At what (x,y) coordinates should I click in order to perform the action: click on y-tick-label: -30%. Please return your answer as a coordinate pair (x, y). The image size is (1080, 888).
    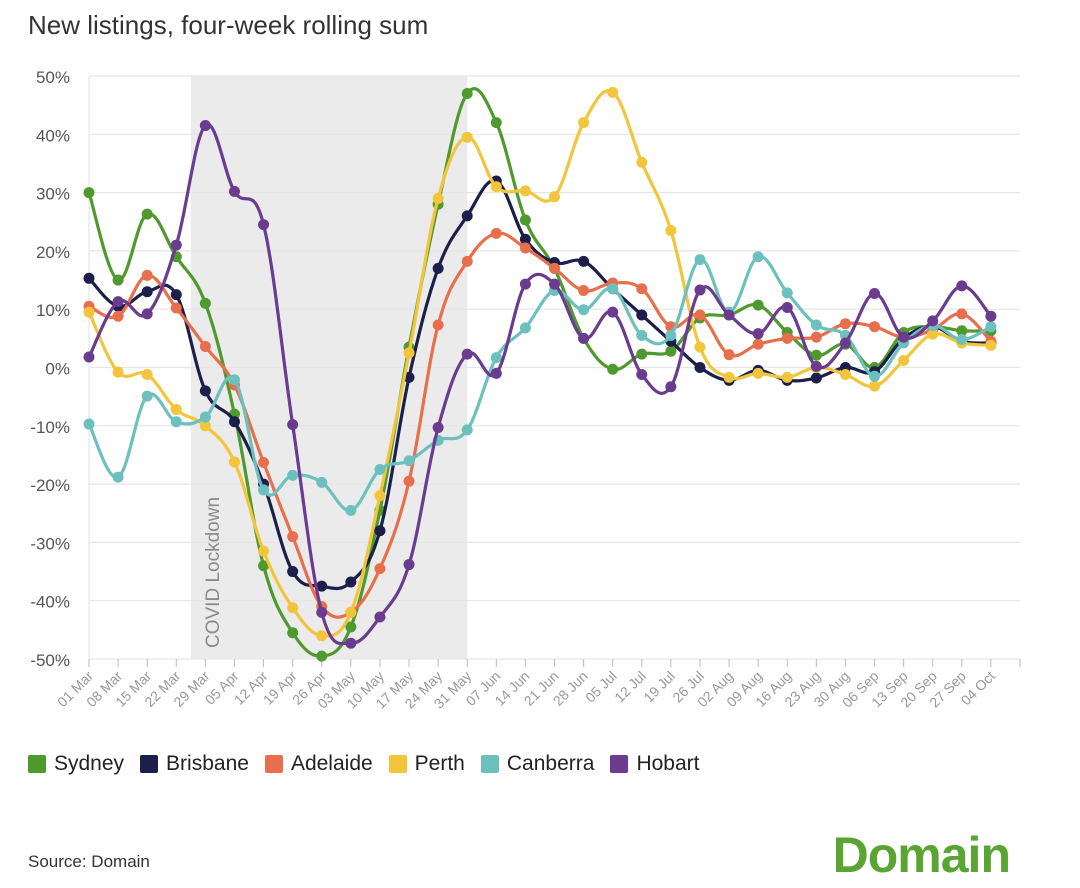
    Looking at the image, I should click on (50, 543).